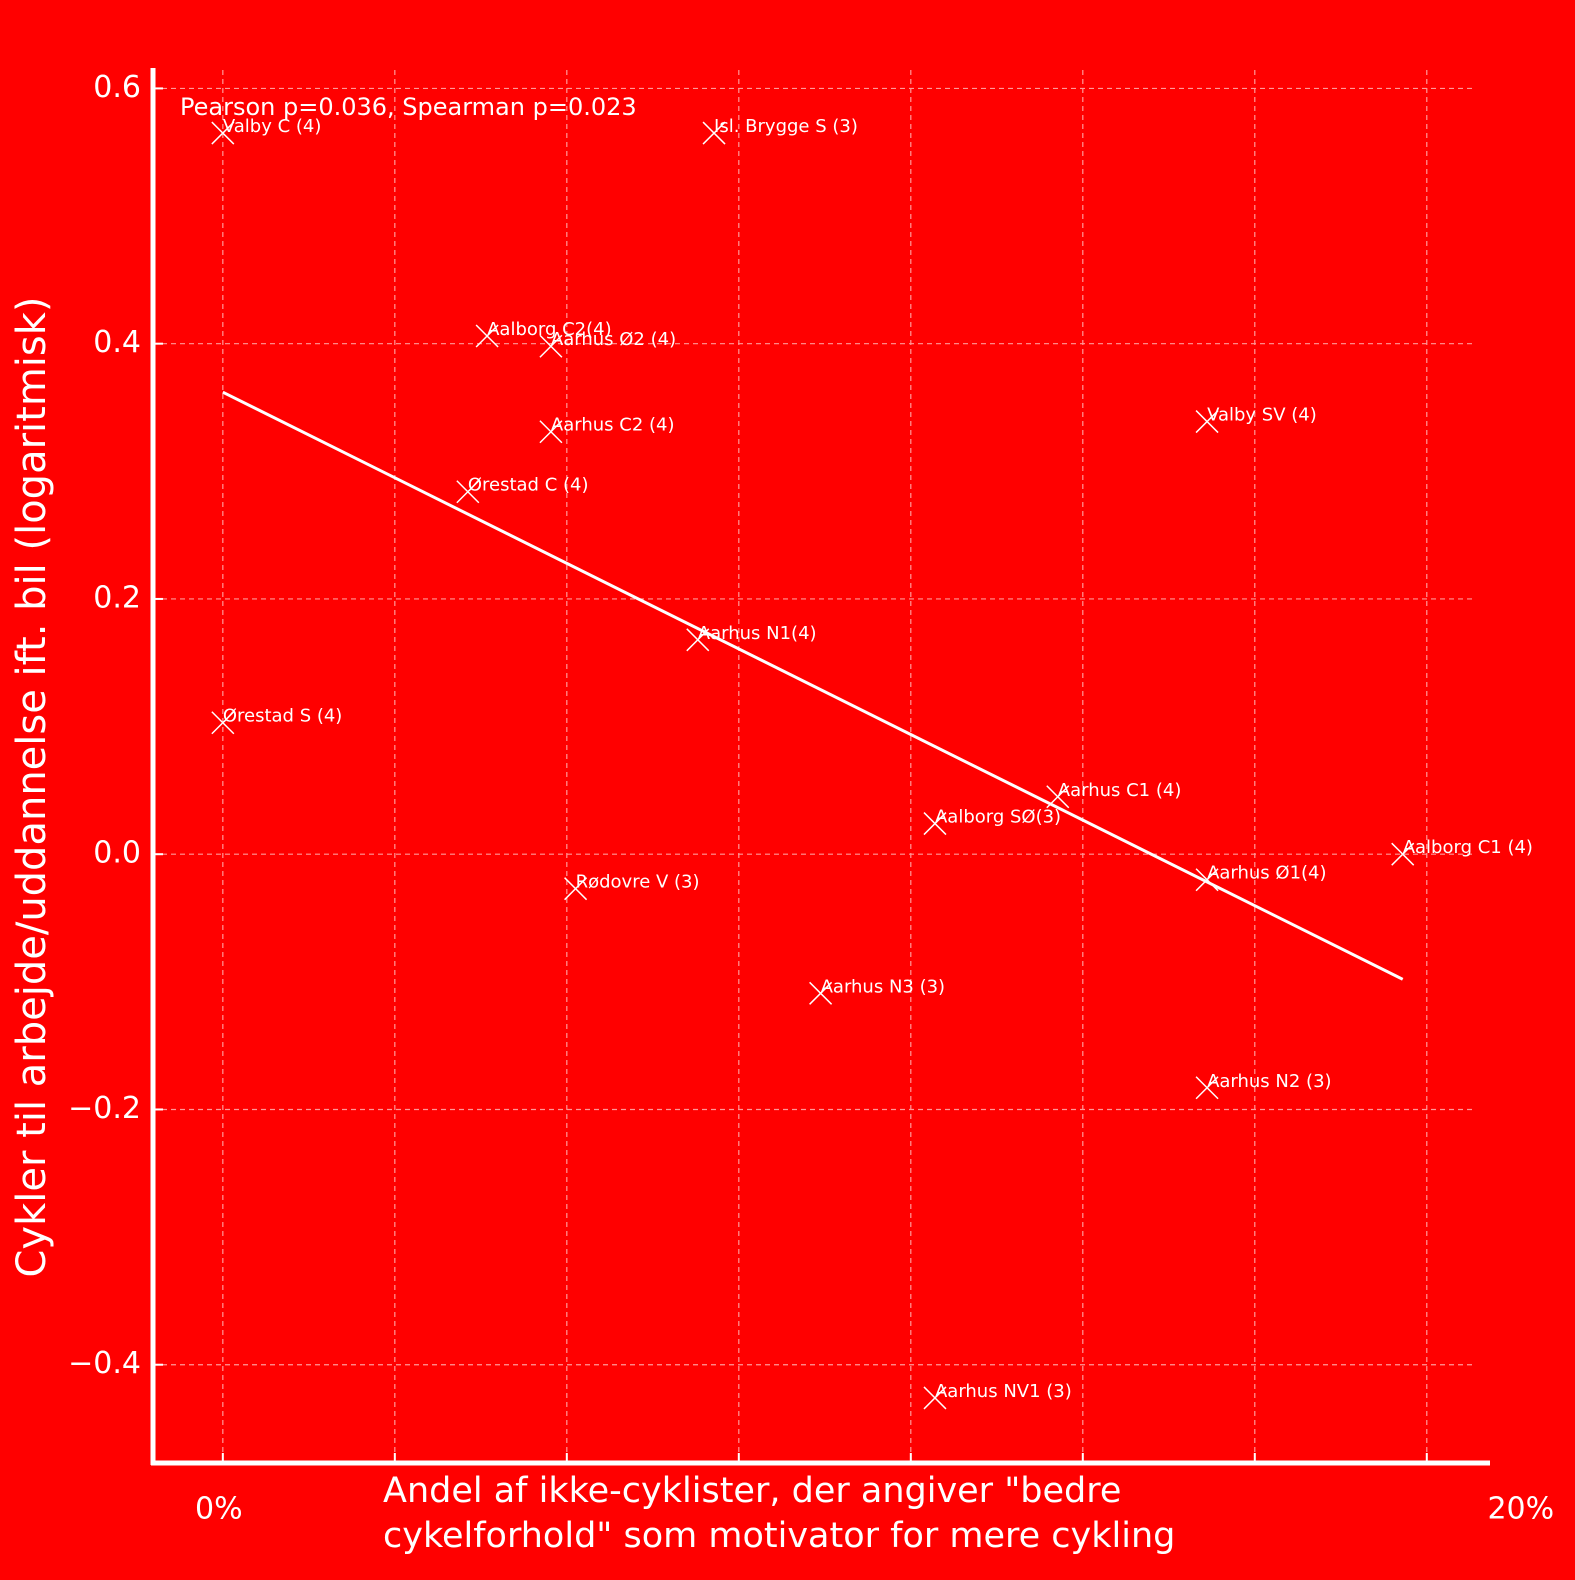 The width and height of the screenshot is (1575, 1580). I want to click on x-tick-label: 20%, so click(1520, 1509).